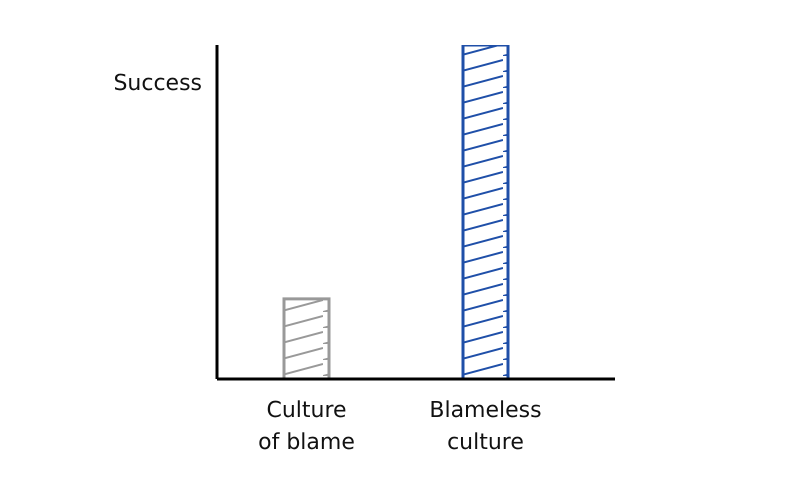  What do you see at coordinates (306, 426) in the screenshot?
I see `x-tick-label: Culture of blame` at bounding box center [306, 426].